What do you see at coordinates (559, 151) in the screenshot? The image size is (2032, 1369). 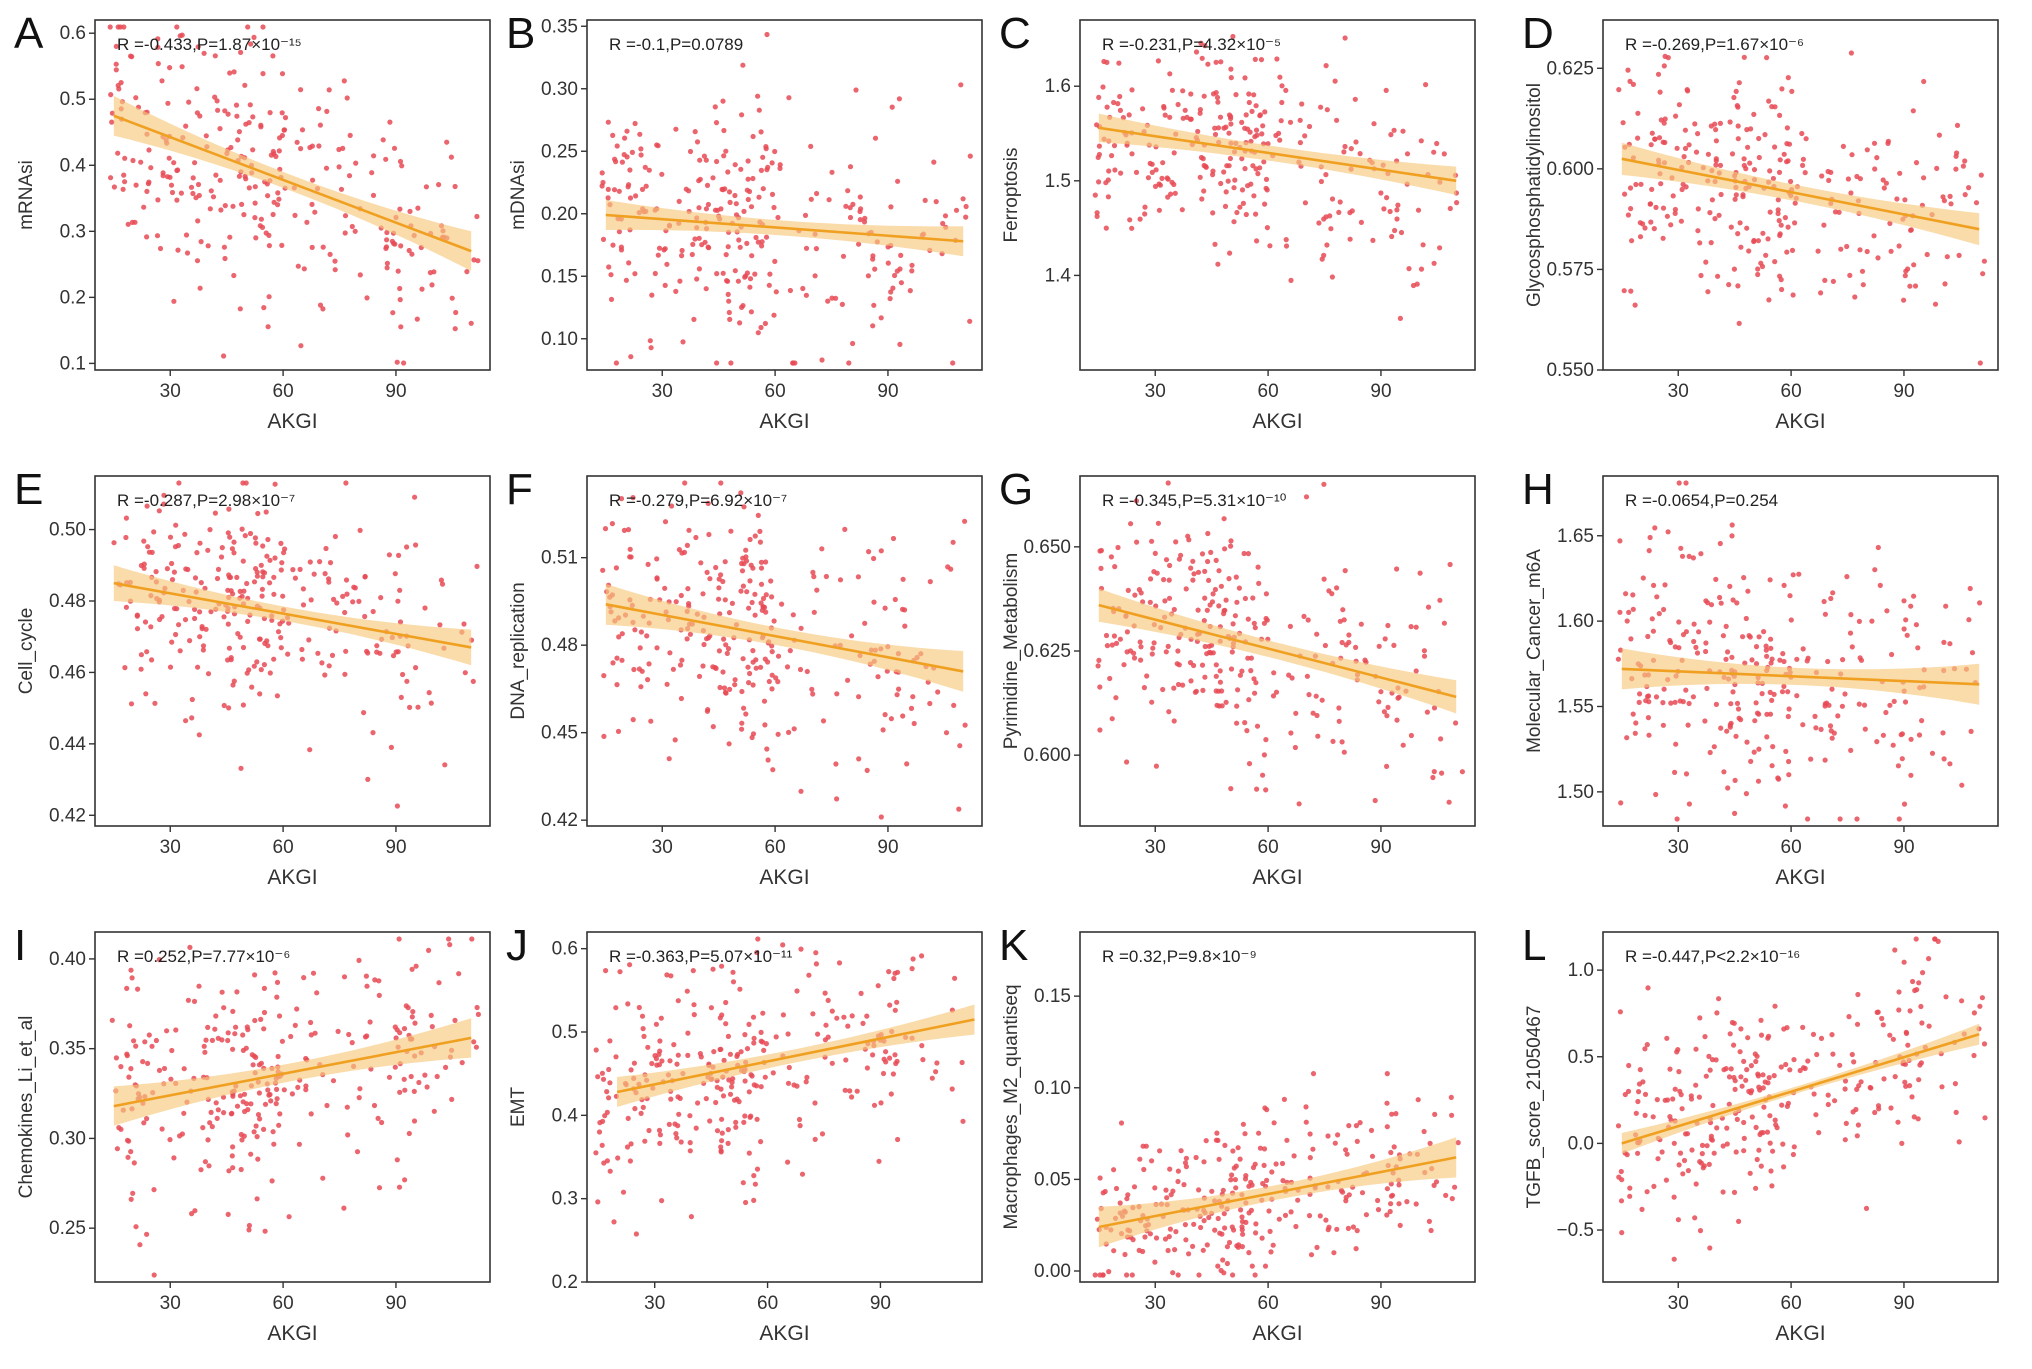 I see `y-tick-label: 0.25` at bounding box center [559, 151].